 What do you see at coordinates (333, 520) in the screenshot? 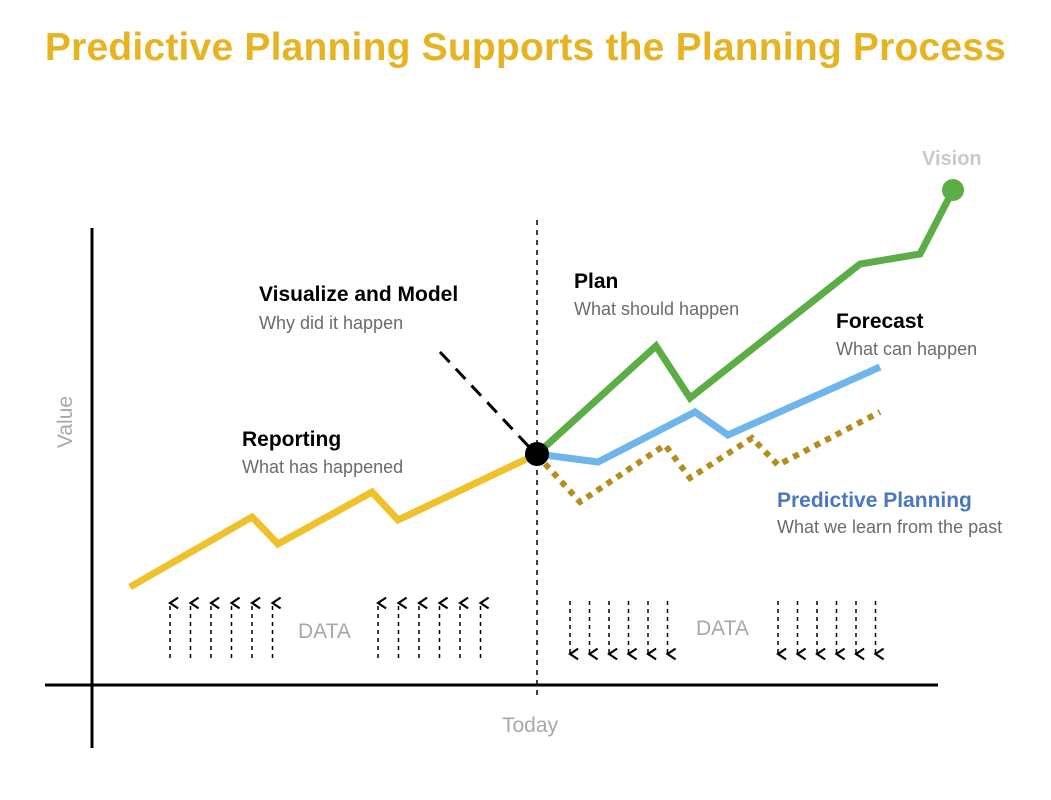
I see `reporting-line` at bounding box center [333, 520].